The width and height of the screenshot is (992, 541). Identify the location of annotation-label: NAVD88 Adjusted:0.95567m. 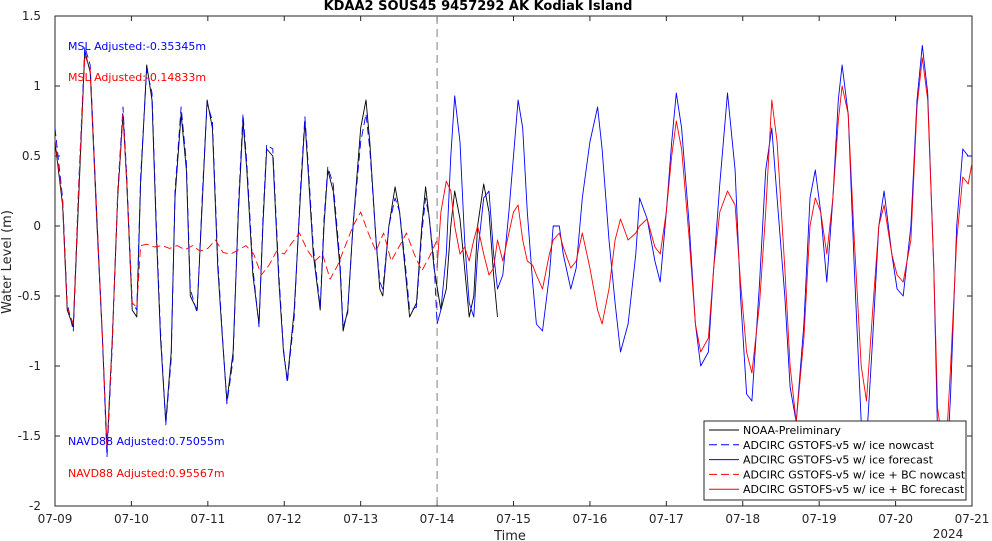
(146, 473).